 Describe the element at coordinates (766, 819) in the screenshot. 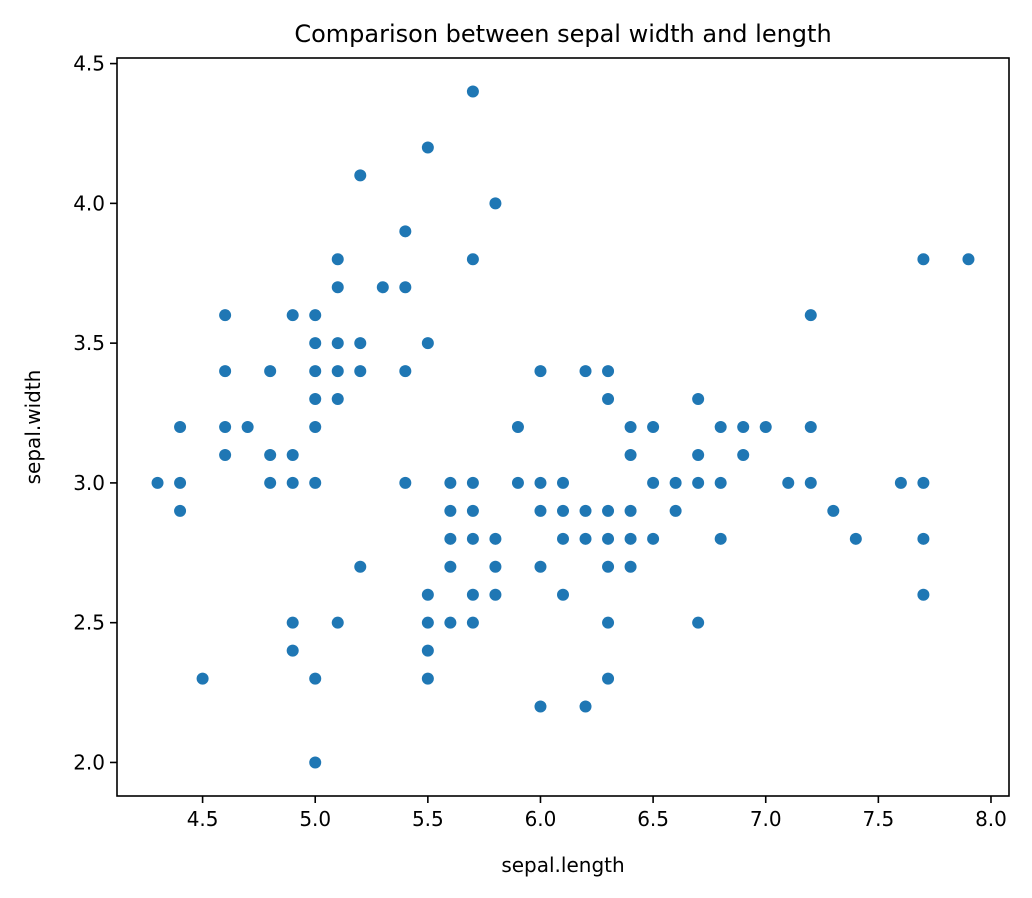

I see `x-tick-label: 7.0` at that location.